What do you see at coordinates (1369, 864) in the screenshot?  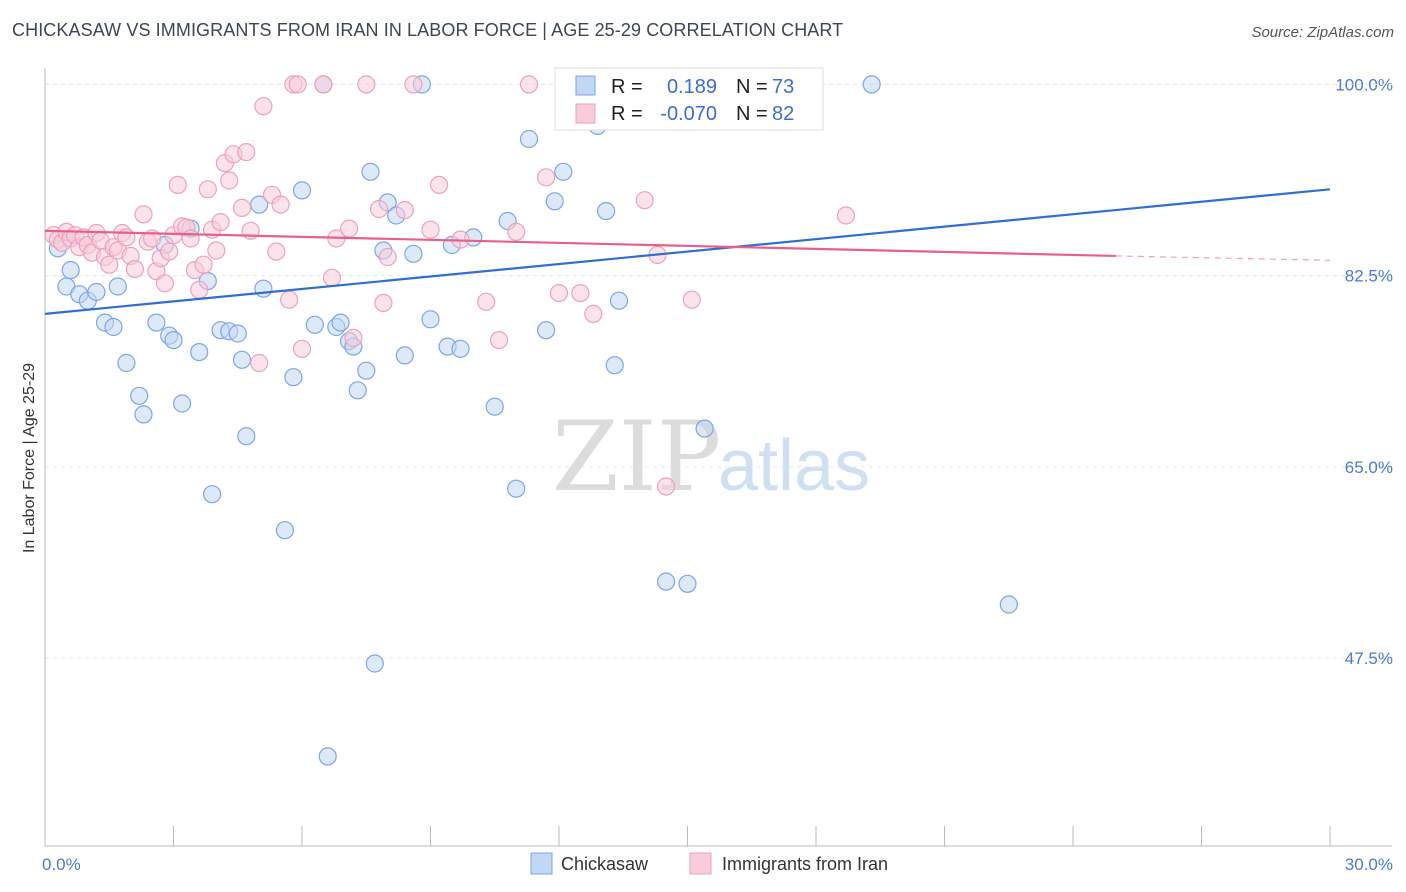 I see `x-tick-label-max: 30.0%` at bounding box center [1369, 864].